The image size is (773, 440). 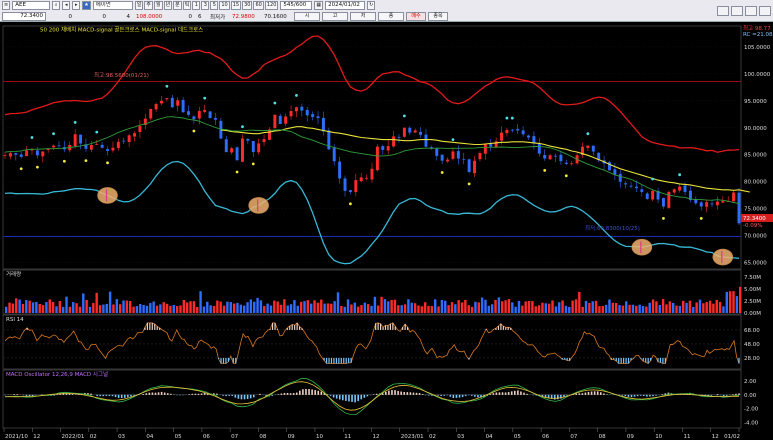 I want to click on period-button: 5, so click(x=214, y=5).